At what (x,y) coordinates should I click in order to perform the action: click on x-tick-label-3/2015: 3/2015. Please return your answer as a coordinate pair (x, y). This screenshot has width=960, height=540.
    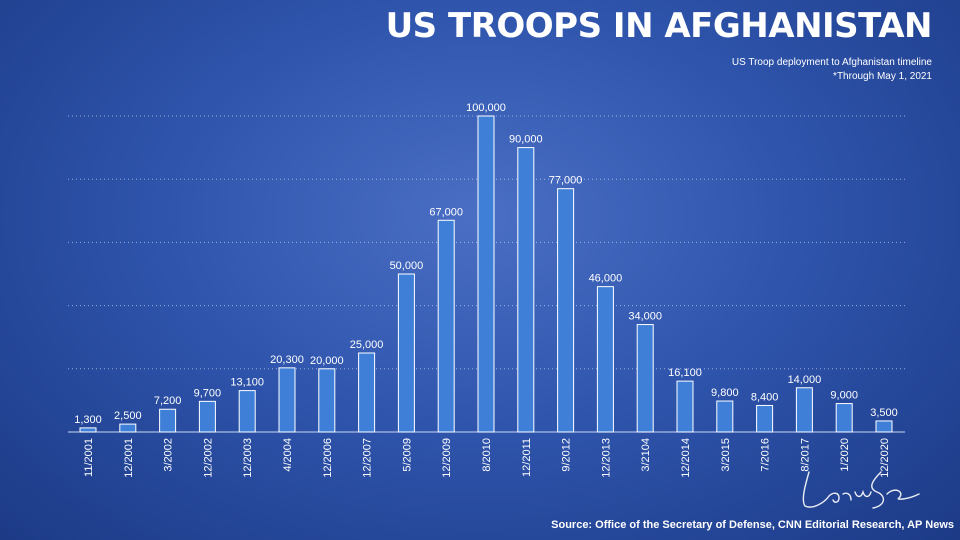
    Looking at the image, I should click on (726, 455).